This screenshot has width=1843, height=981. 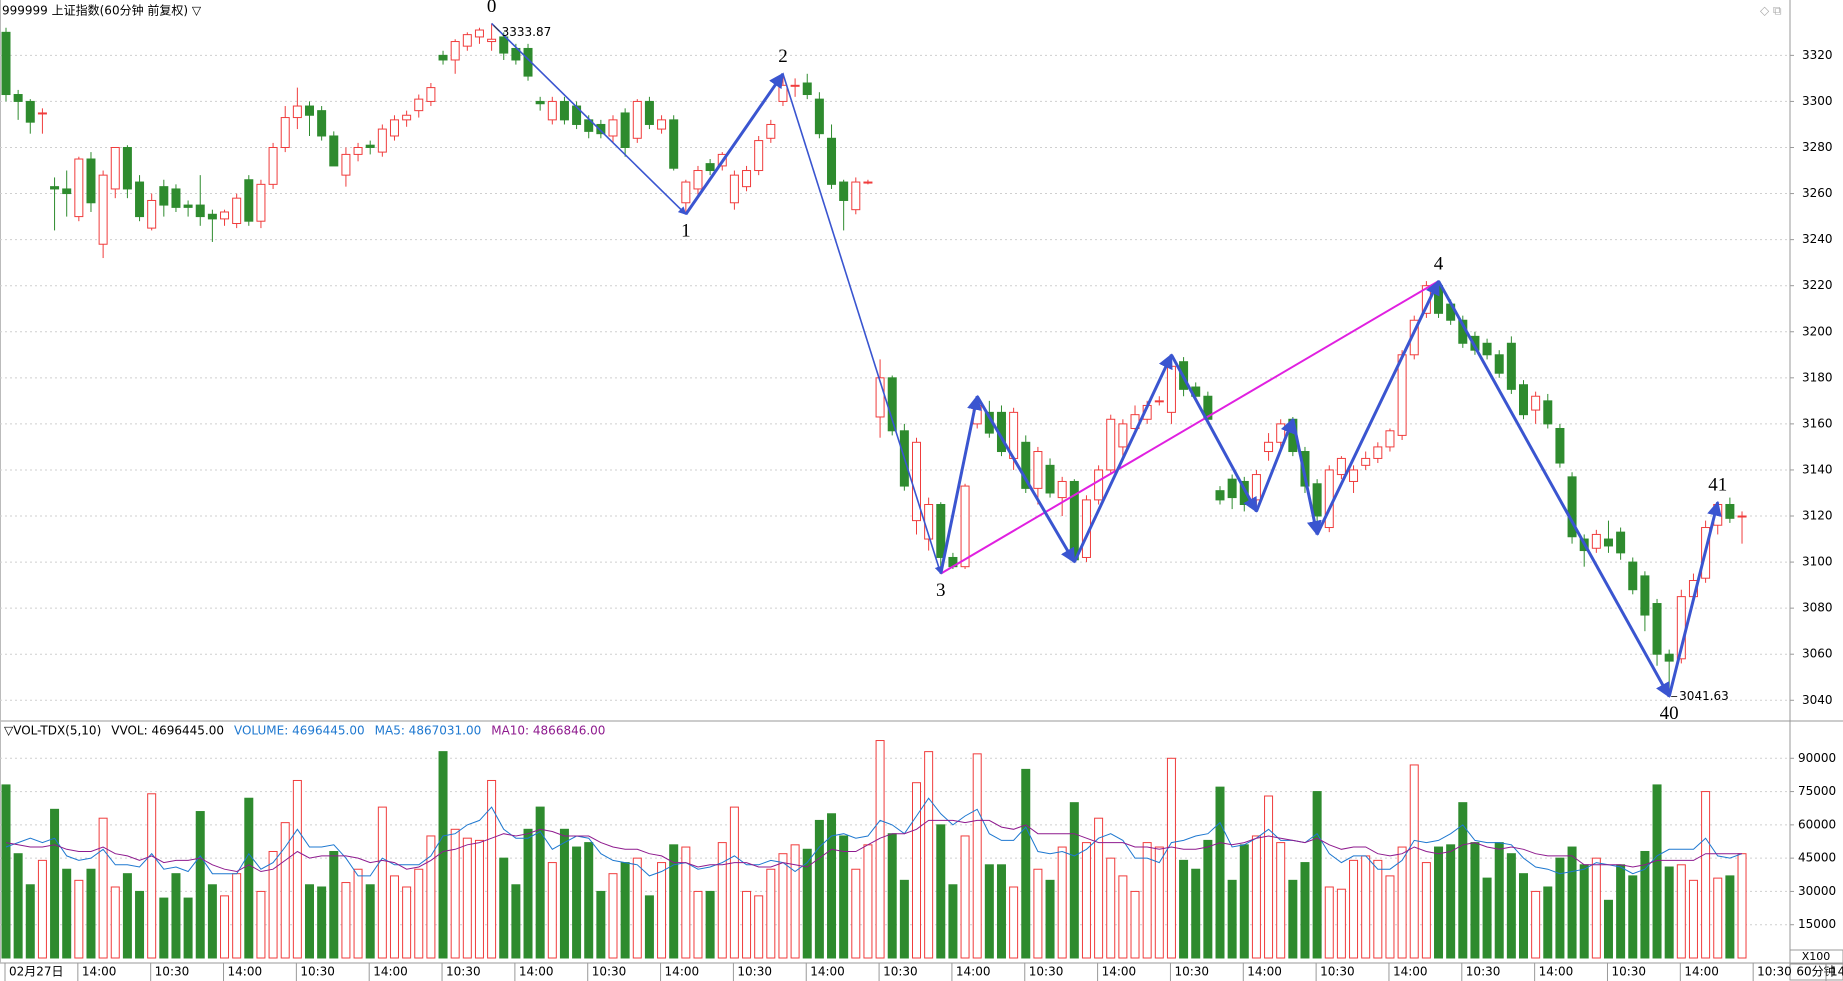 I want to click on volume-y-tick-label: 15000, so click(x=1817, y=924).